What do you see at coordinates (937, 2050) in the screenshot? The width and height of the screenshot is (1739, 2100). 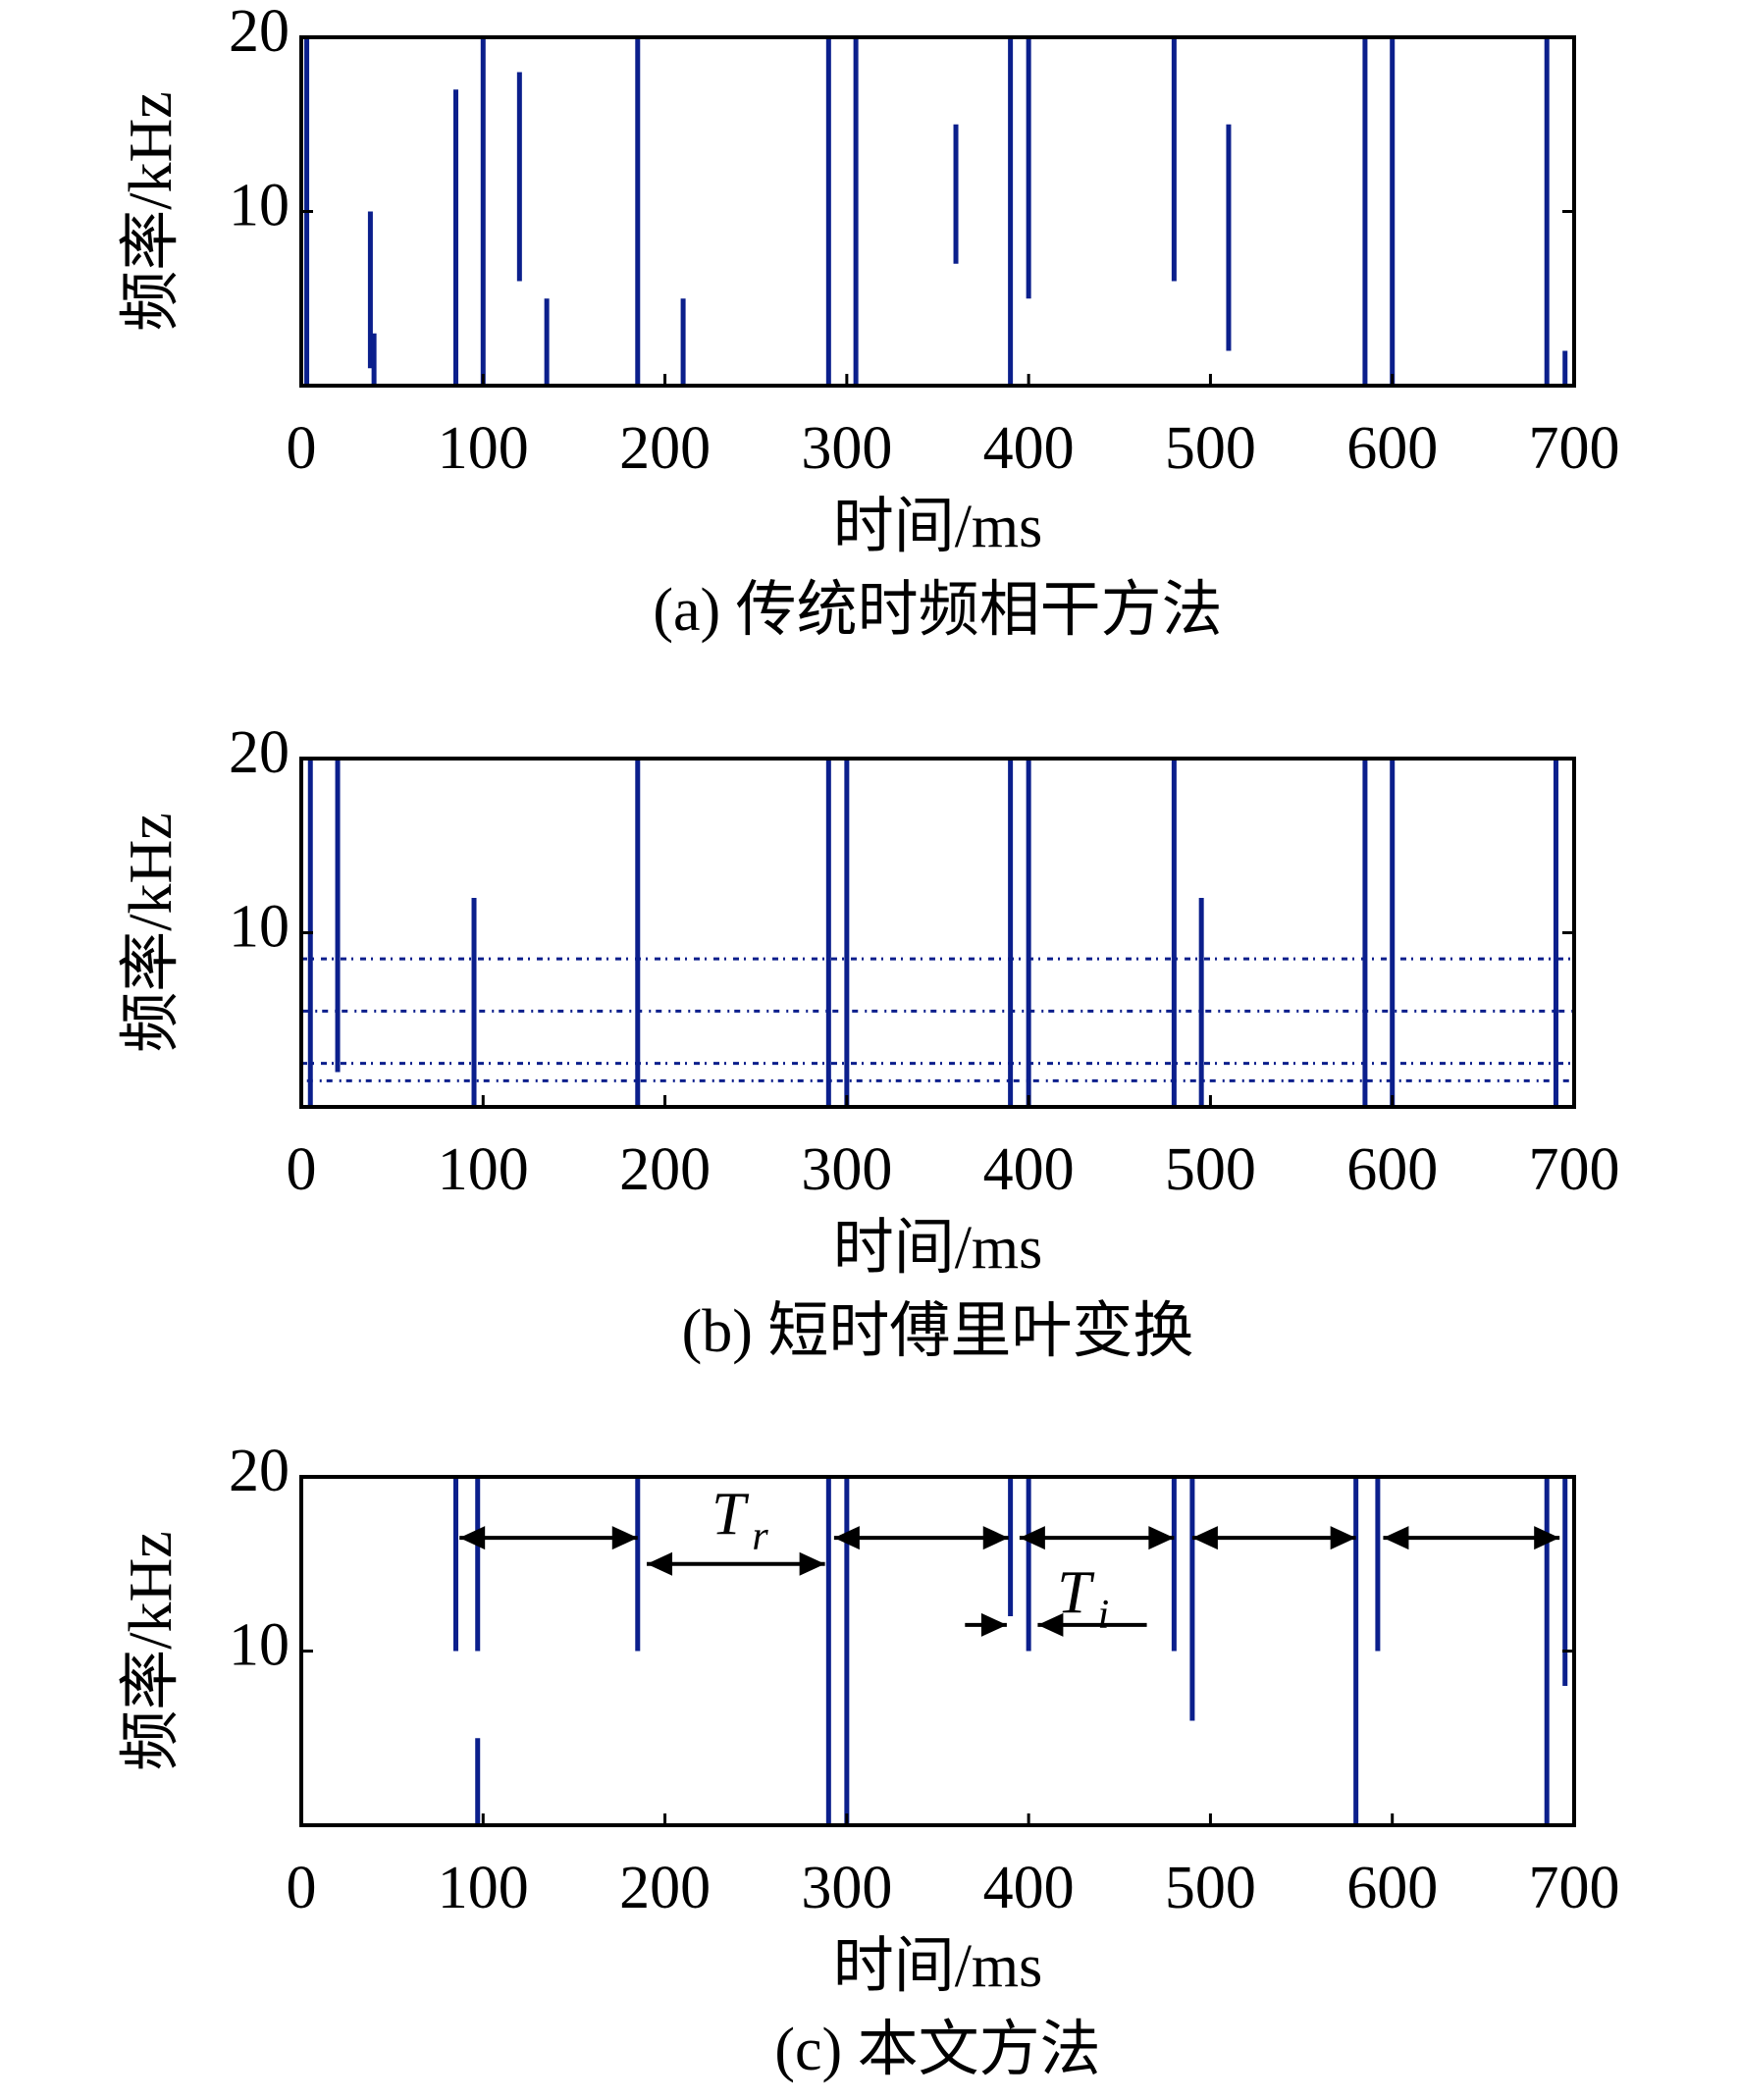 I see `caption: (c) 本文方法` at bounding box center [937, 2050].